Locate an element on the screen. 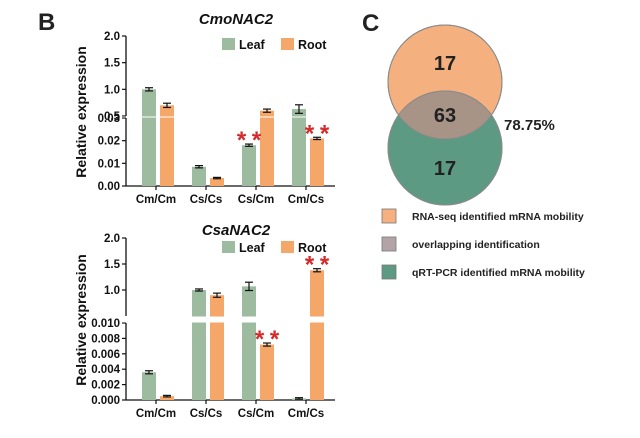 The width and height of the screenshot is (640, 438). legend-label-overlap: overlapping identification is located at coordinates (476, 245).